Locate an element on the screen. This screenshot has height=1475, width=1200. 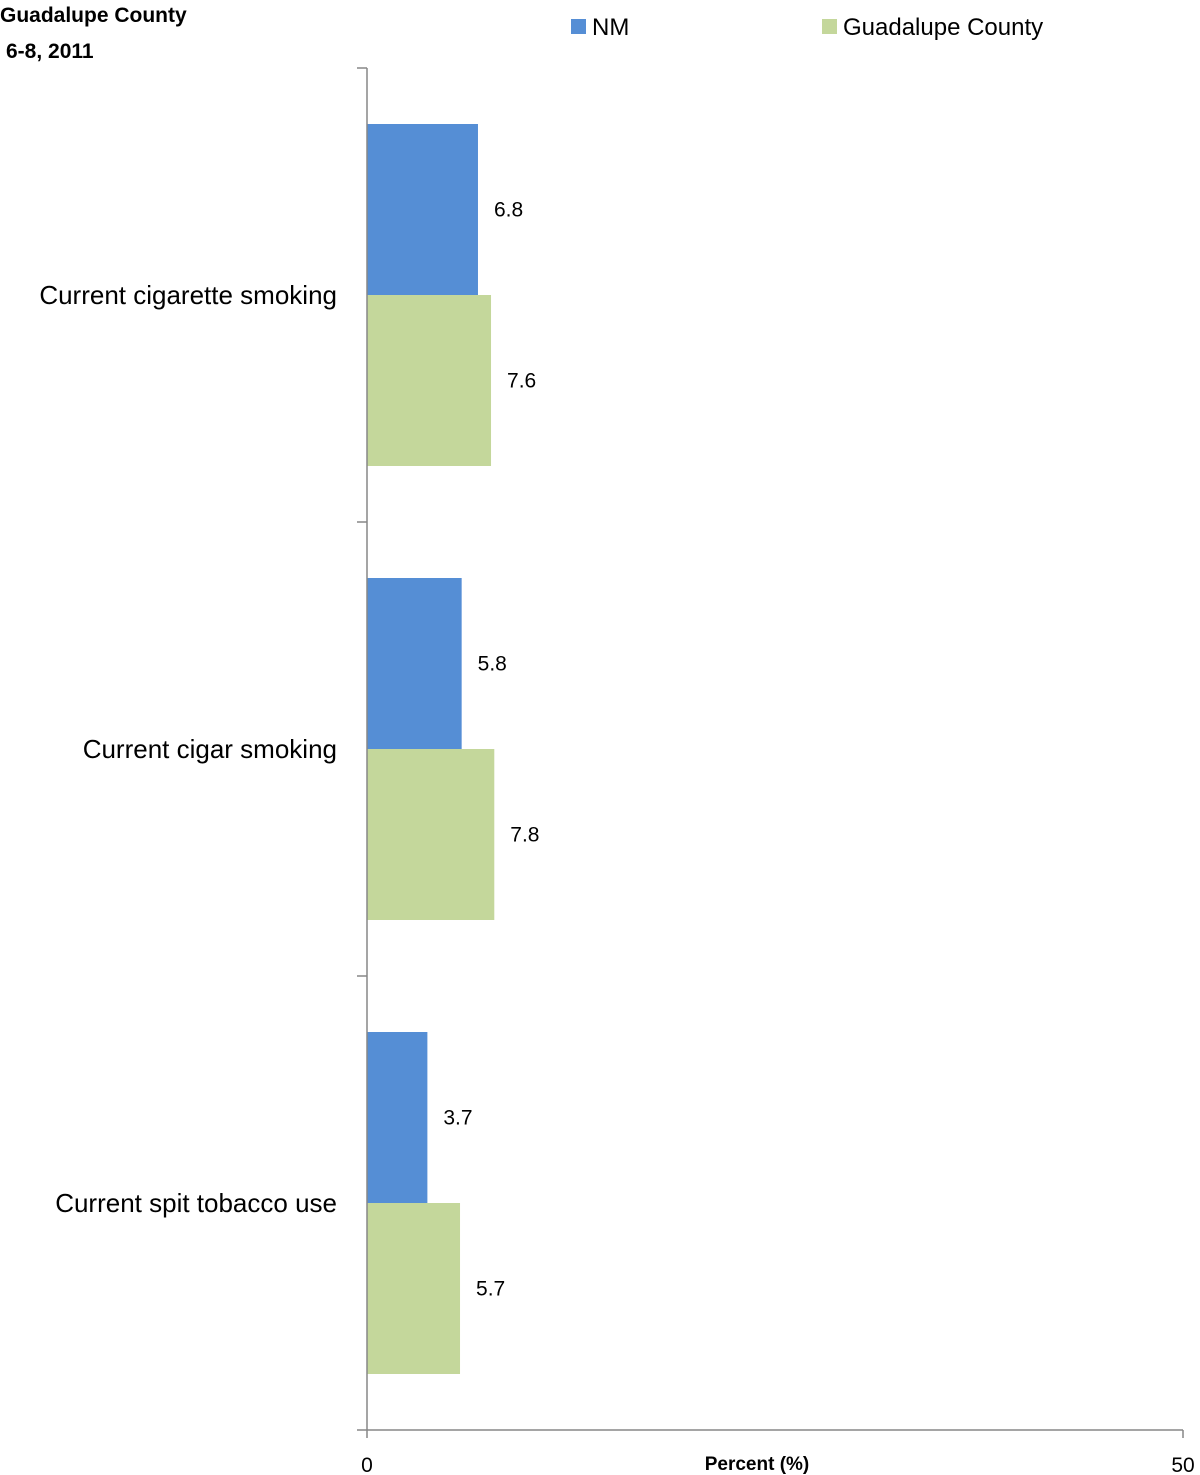
chart-title-line-1: Guadalupe County is located at coordinates (93, 15).